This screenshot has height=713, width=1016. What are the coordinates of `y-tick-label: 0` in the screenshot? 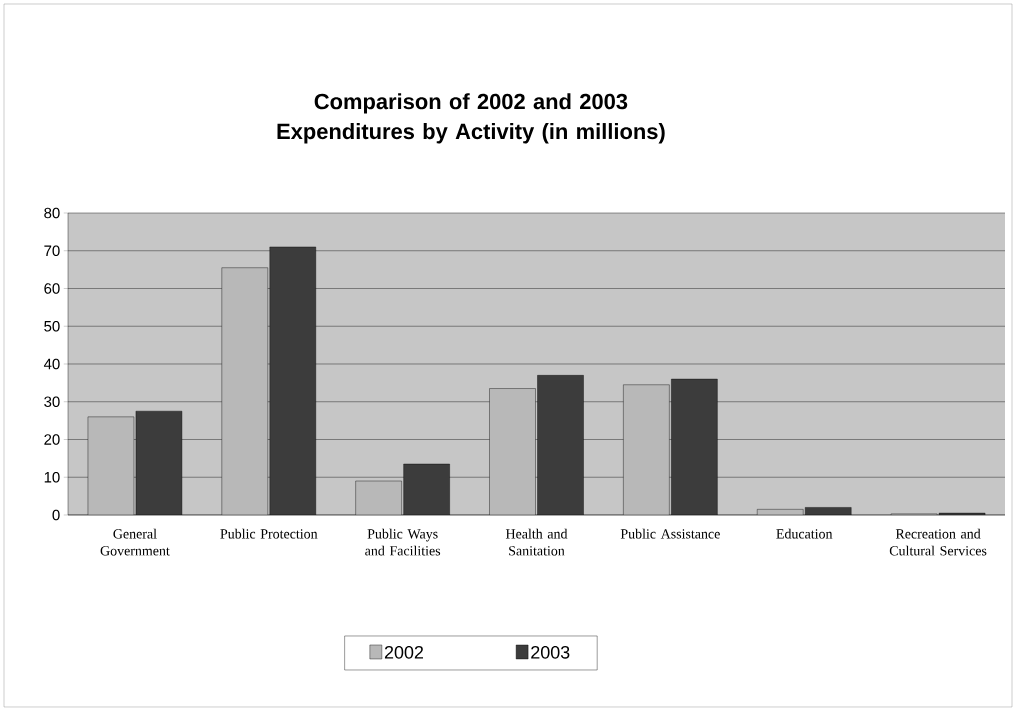 It's located at (56, 515).